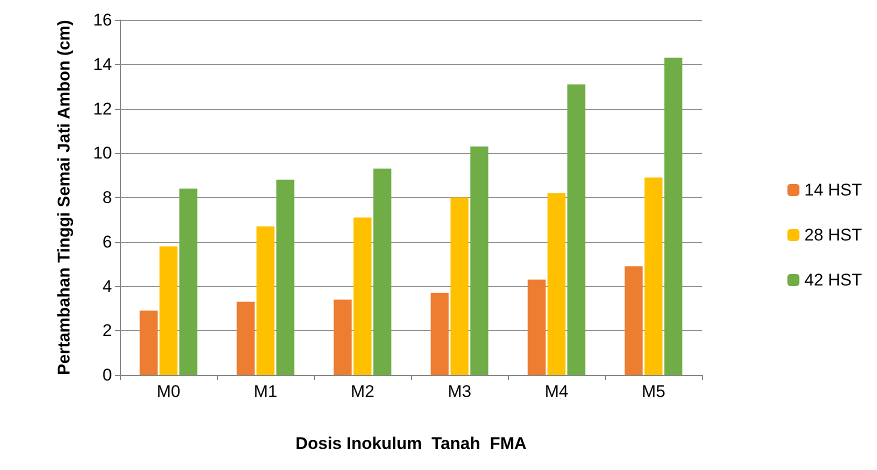  What do you see at coordinates (411, 443) in the screenshot?
I see `x-axis-title: Dosis Inokulum Tanah FMA` at bounding box center [411, 443].